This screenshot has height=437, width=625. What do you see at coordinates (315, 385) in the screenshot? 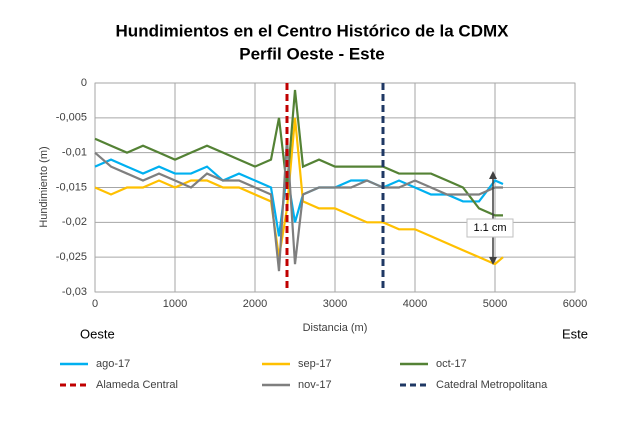
I see `legend-label: nov-17` at bounding box center [315, 385].